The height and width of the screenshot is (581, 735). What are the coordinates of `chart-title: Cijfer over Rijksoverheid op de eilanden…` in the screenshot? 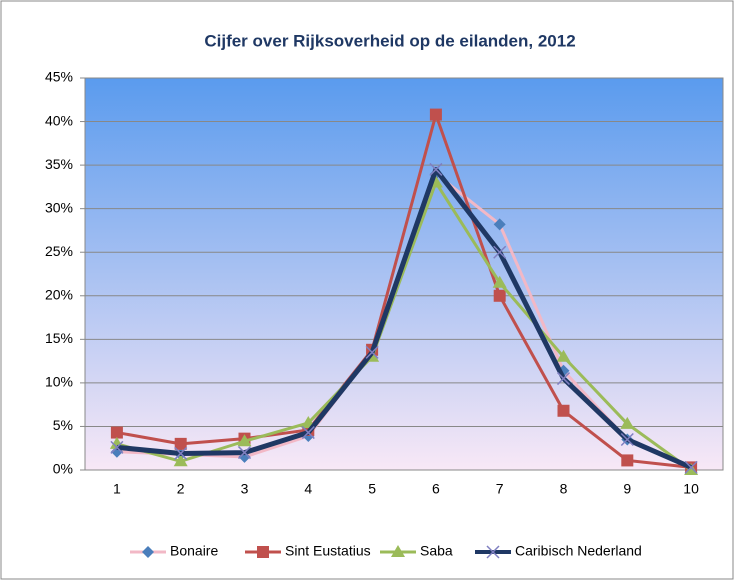 It's located at (389, 40).